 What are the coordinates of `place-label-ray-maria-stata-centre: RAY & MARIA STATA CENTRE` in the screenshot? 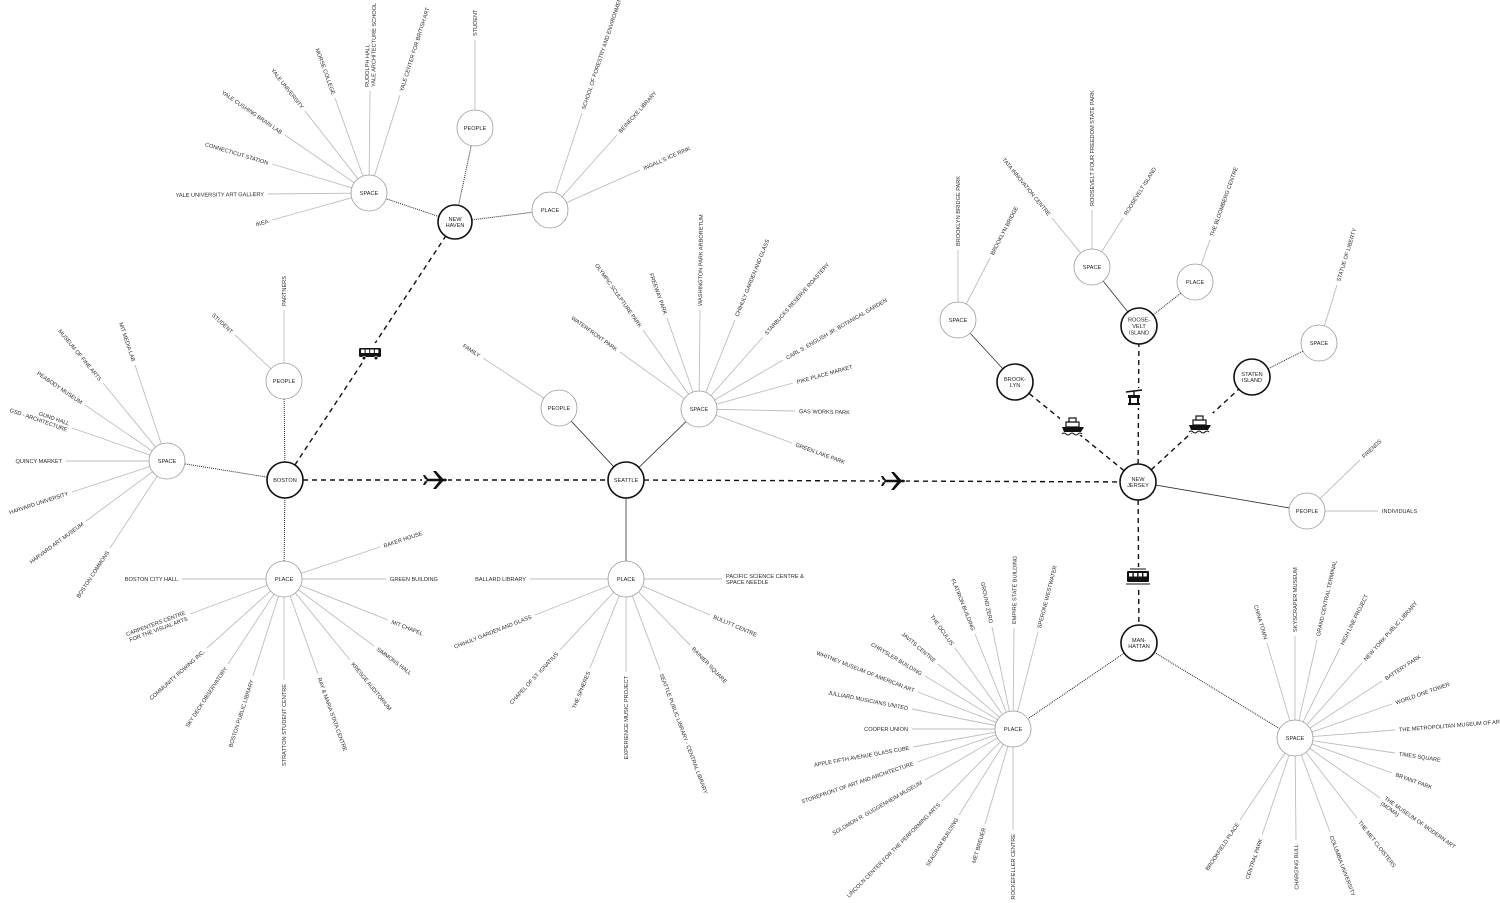 It's located at (332, 715).